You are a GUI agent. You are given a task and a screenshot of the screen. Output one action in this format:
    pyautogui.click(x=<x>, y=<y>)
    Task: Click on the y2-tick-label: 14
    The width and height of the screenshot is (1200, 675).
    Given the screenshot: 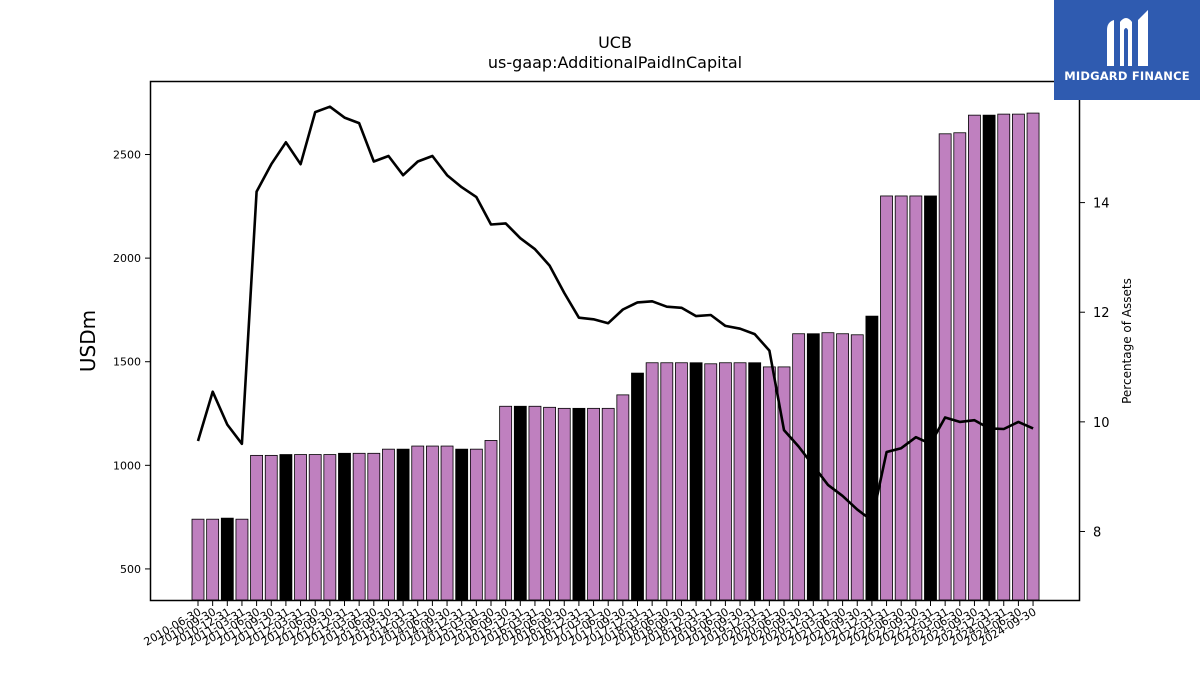 What is the action you would take?
    pyautogui.click(x=1101, y=204)
    